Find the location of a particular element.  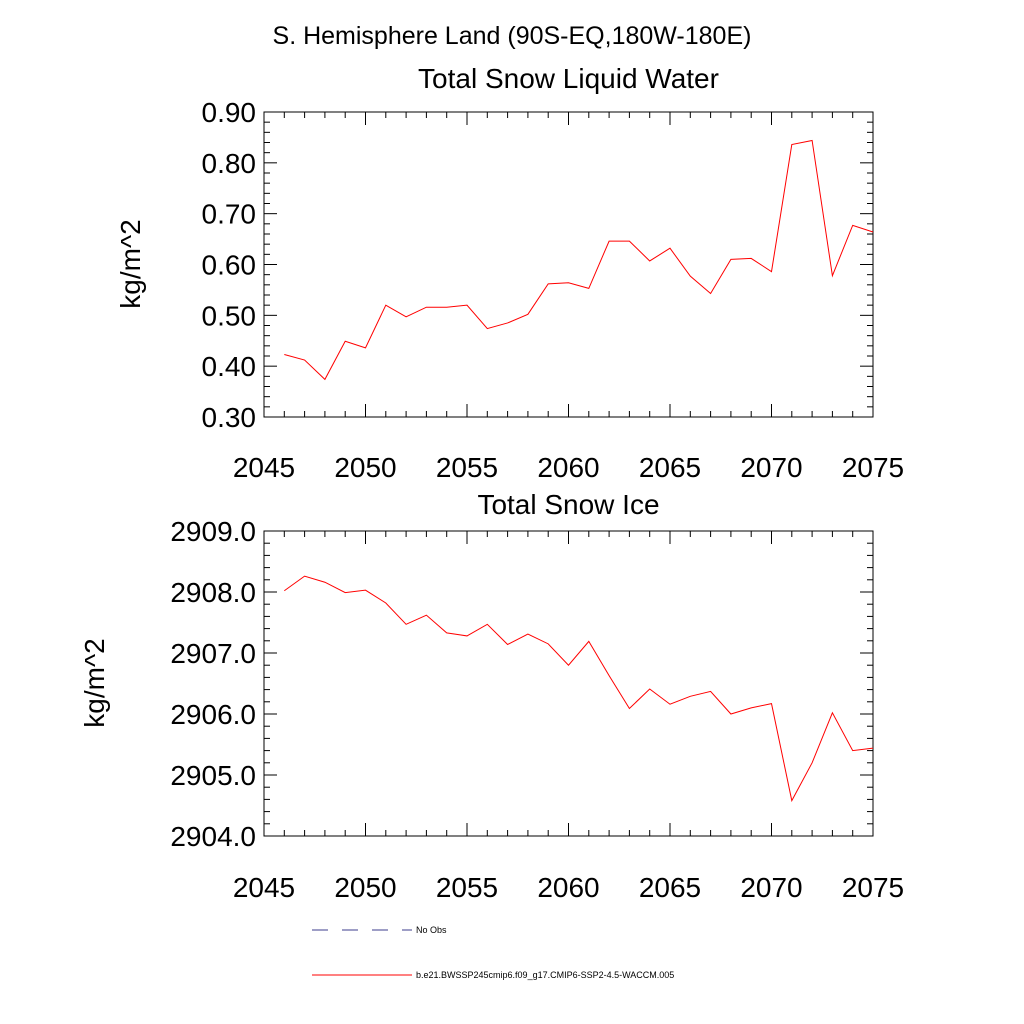

y-tick-label: 2909.0 is located at coordinates (213, 531).